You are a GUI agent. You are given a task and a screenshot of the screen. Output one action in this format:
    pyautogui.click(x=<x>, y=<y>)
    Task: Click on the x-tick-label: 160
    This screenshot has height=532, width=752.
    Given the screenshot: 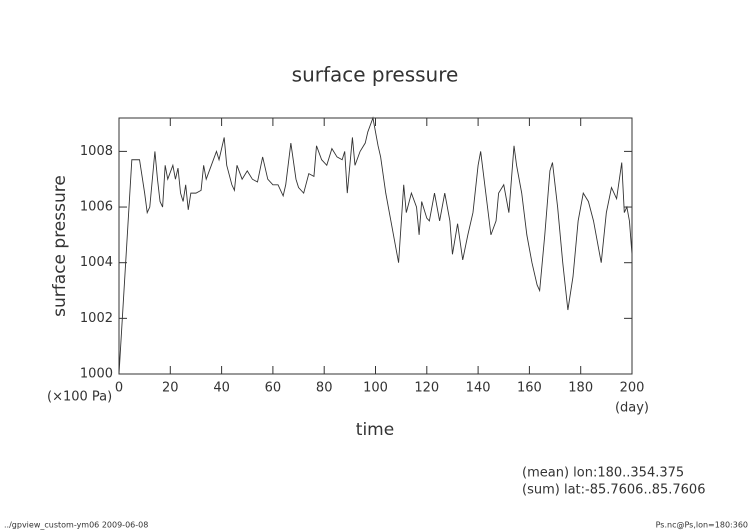 What is the action you would take?
    pyautogui.click(x=529, y=388)
    